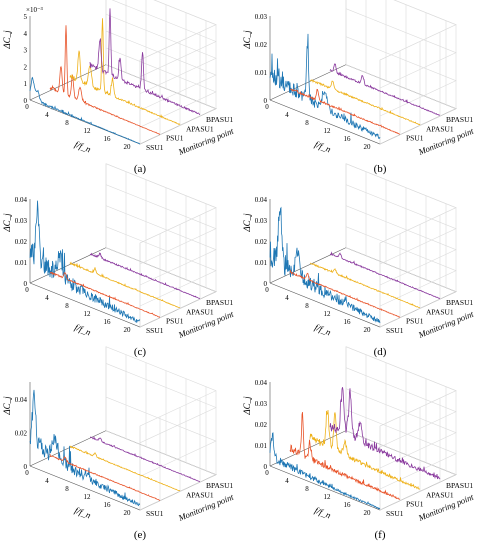 The height and width of the screenshot is (550, 480). I want to click on panel-caption: (e), so click(140, 535).